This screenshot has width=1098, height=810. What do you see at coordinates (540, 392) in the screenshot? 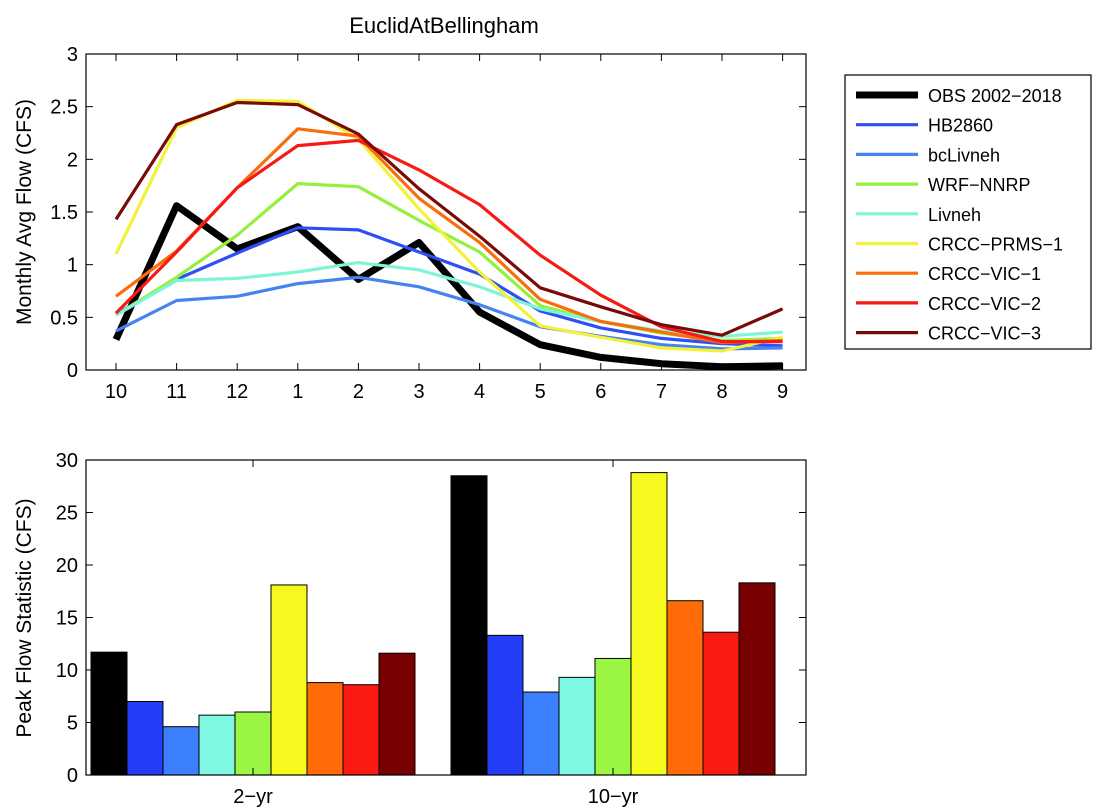
I see `x-tick-label: 5` at bounding box center [540, 392].